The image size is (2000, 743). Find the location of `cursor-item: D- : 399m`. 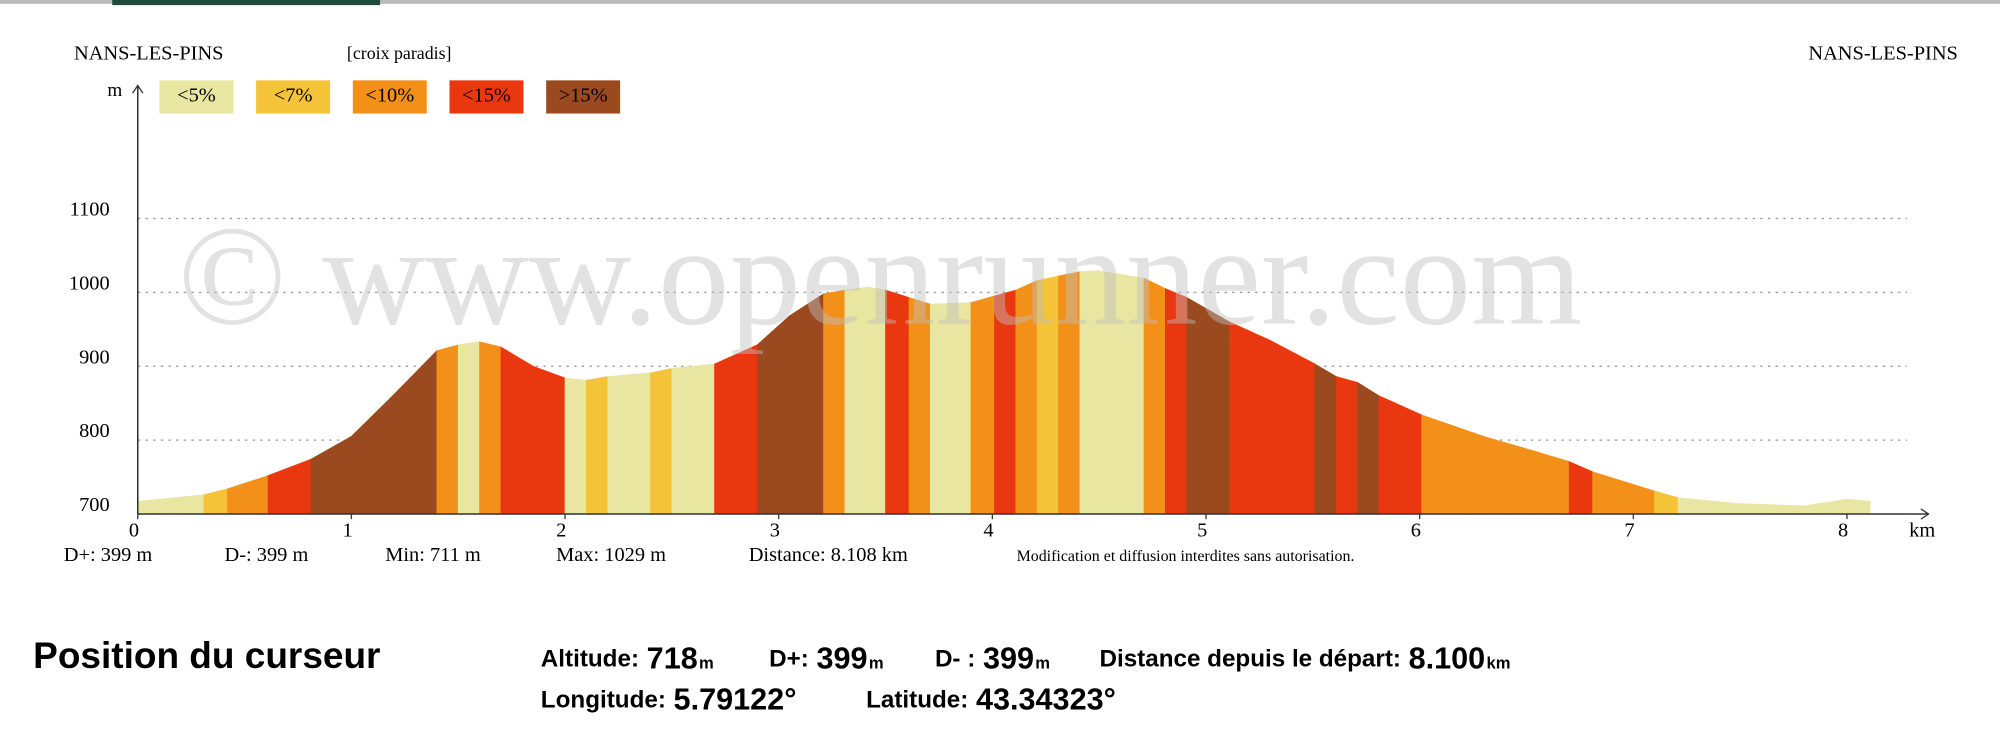

cursor-item: D- : 399m is located at coordinates (992, 659).